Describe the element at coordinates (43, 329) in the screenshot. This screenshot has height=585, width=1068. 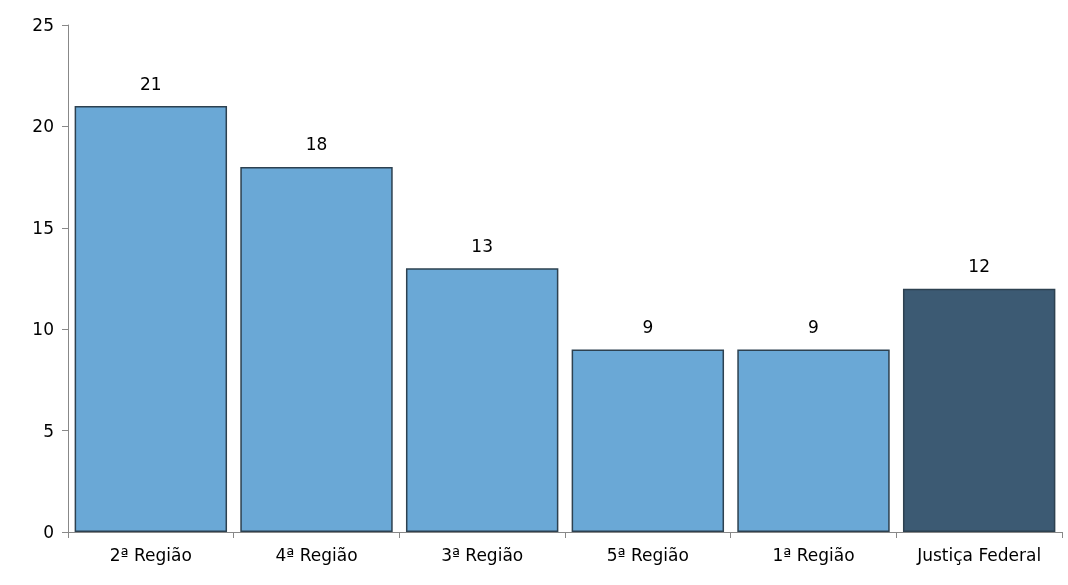
I see `y-tick-label: 10` at that location.